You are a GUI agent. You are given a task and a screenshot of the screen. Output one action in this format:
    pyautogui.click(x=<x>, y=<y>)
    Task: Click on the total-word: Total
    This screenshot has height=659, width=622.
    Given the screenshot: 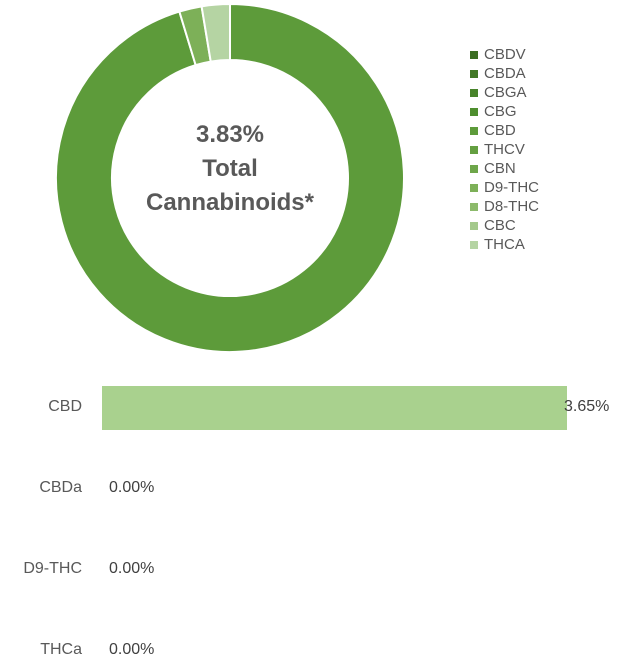 What is the action you would take?
    pyautogui.click(x=230, y=168)
    